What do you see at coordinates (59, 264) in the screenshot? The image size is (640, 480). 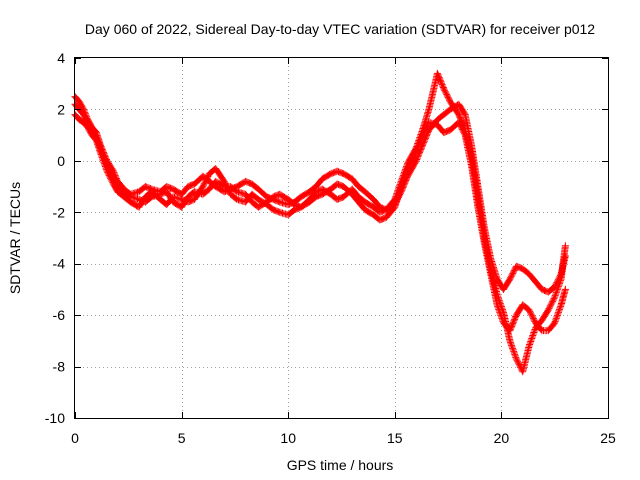 I see `y-tick-label: -4` at bounding box center [59, 264].